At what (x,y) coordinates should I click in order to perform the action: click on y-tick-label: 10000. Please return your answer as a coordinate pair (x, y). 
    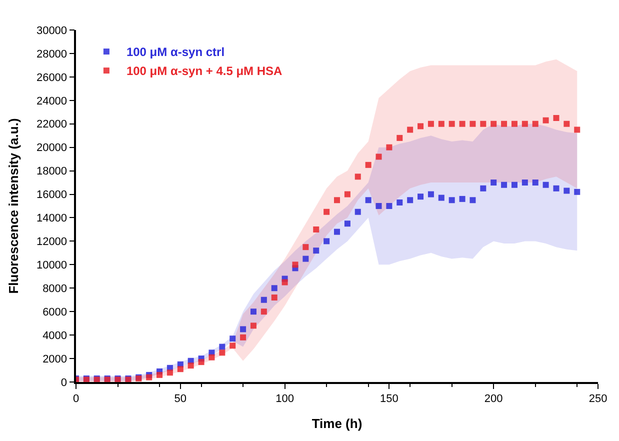
    Looking at the image, I should click on (52, 266).